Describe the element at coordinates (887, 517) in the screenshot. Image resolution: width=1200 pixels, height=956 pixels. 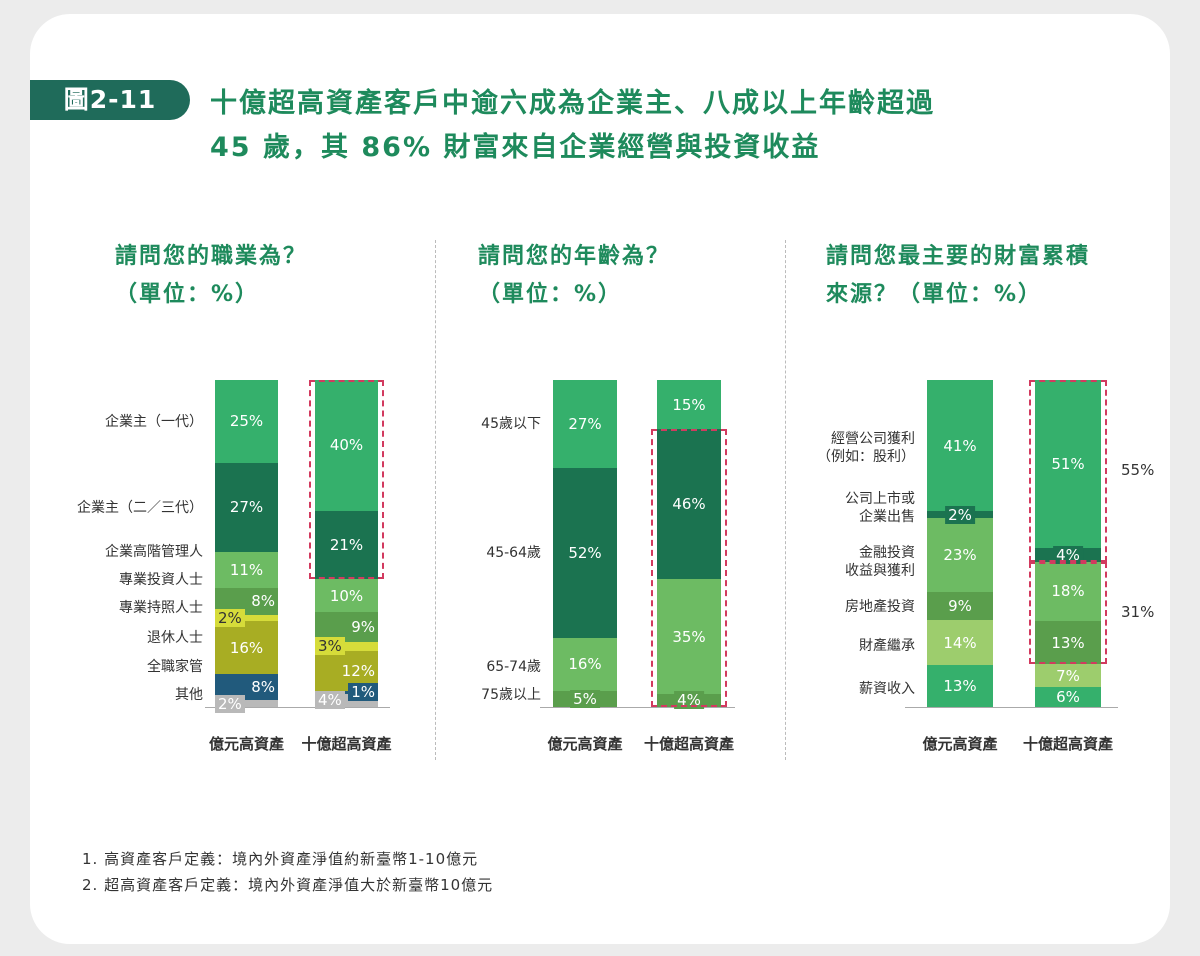
I see `category-label-line: 企業出售` at that location.